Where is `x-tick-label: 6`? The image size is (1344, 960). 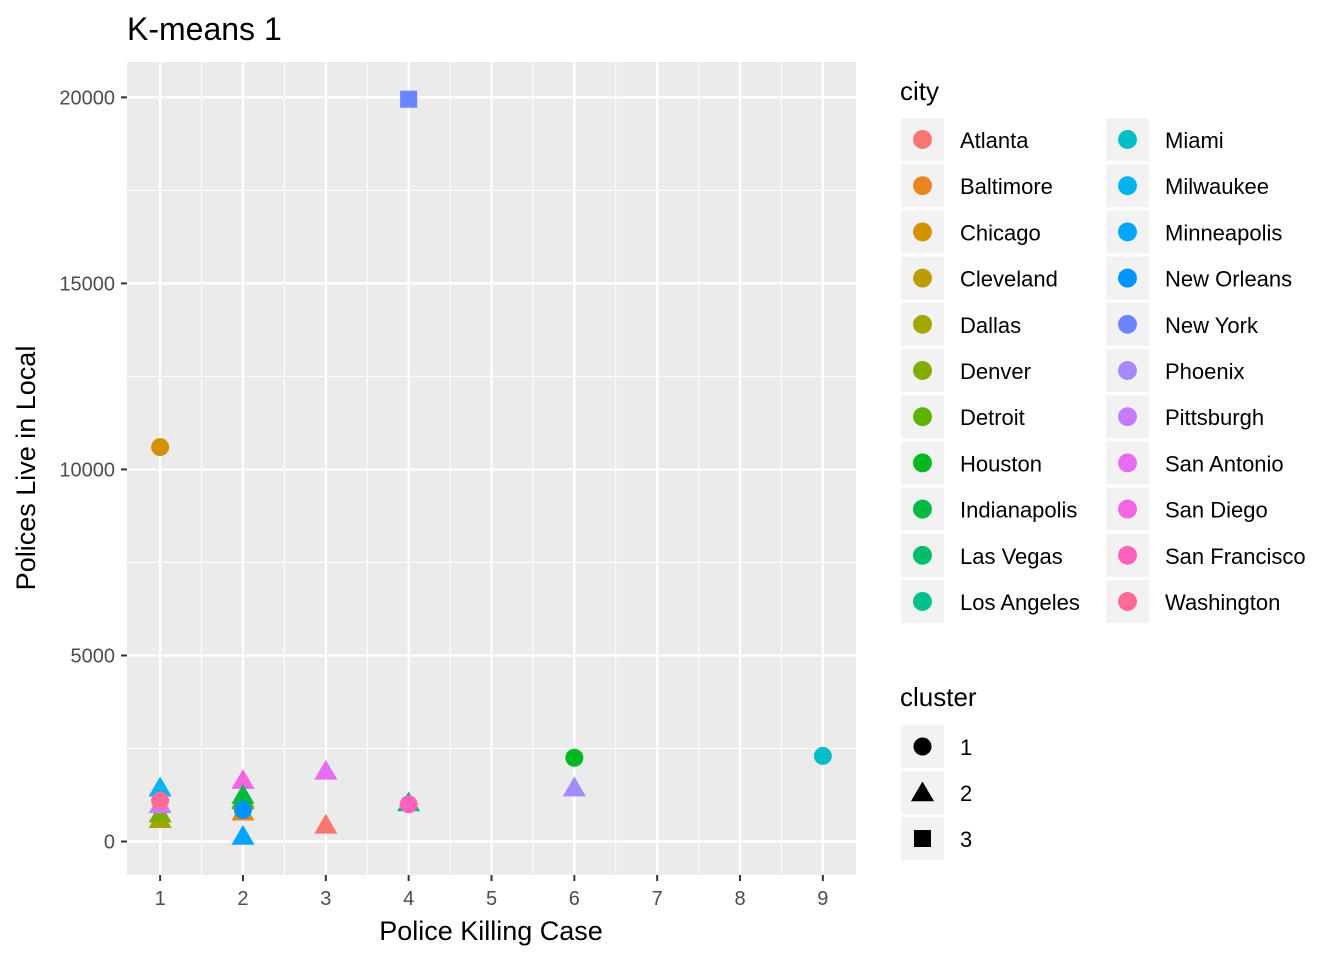
x-tick-label: 6 is located at coordinates (574, 899).